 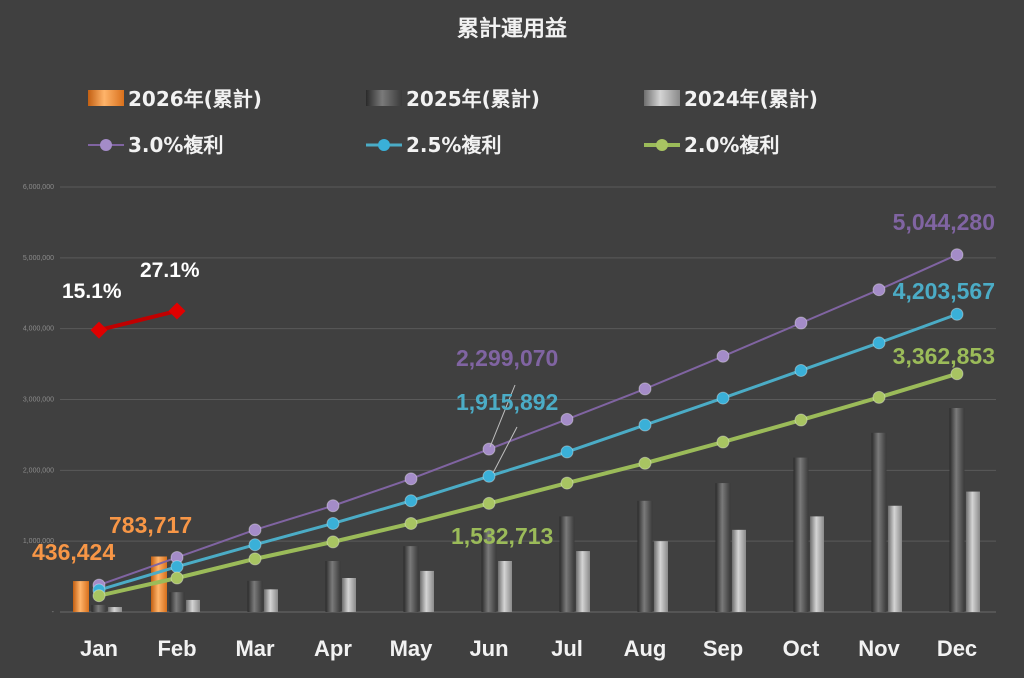 I want to click on ratio-marker-Feb, so click(x=177, y=311).